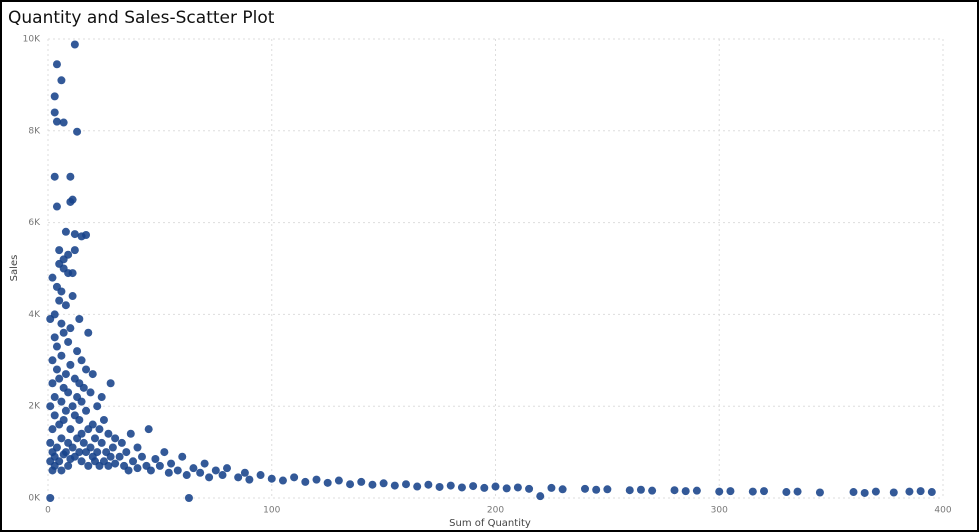 The height and width of the screenshot is (532, 979). What do you see at coordinates (942, 511) in the screenshot?
I see `x-tick-label: 400` at bounding box center [942, 511].